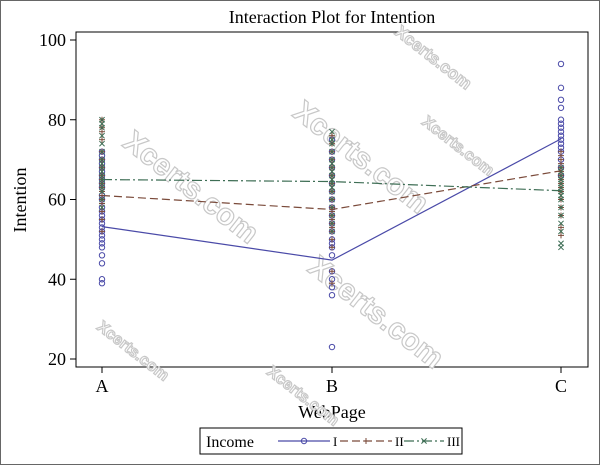 This screenshot has width=600, height=465. What do you see at coordinates (332, 386) in the screenshot?
I see `x-tick-label: B` at bounding box center [332, 386].